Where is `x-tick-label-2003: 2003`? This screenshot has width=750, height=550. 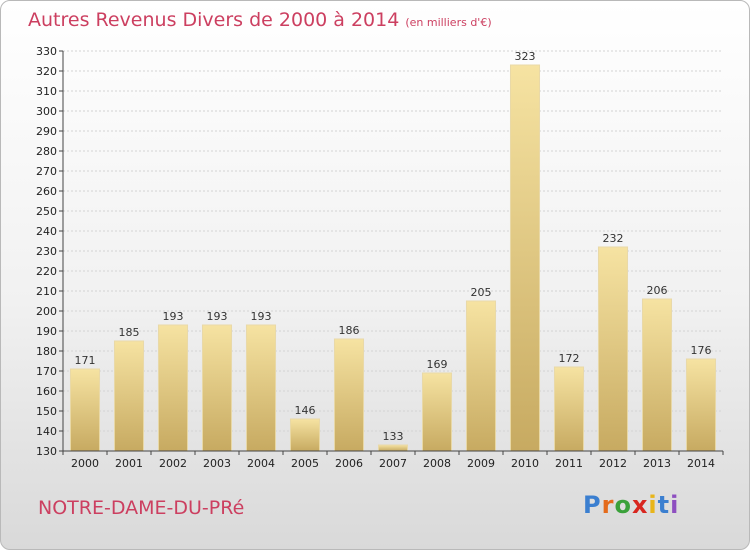 x-tick-label-2003: 2003 is located at coordinates (217, 463).